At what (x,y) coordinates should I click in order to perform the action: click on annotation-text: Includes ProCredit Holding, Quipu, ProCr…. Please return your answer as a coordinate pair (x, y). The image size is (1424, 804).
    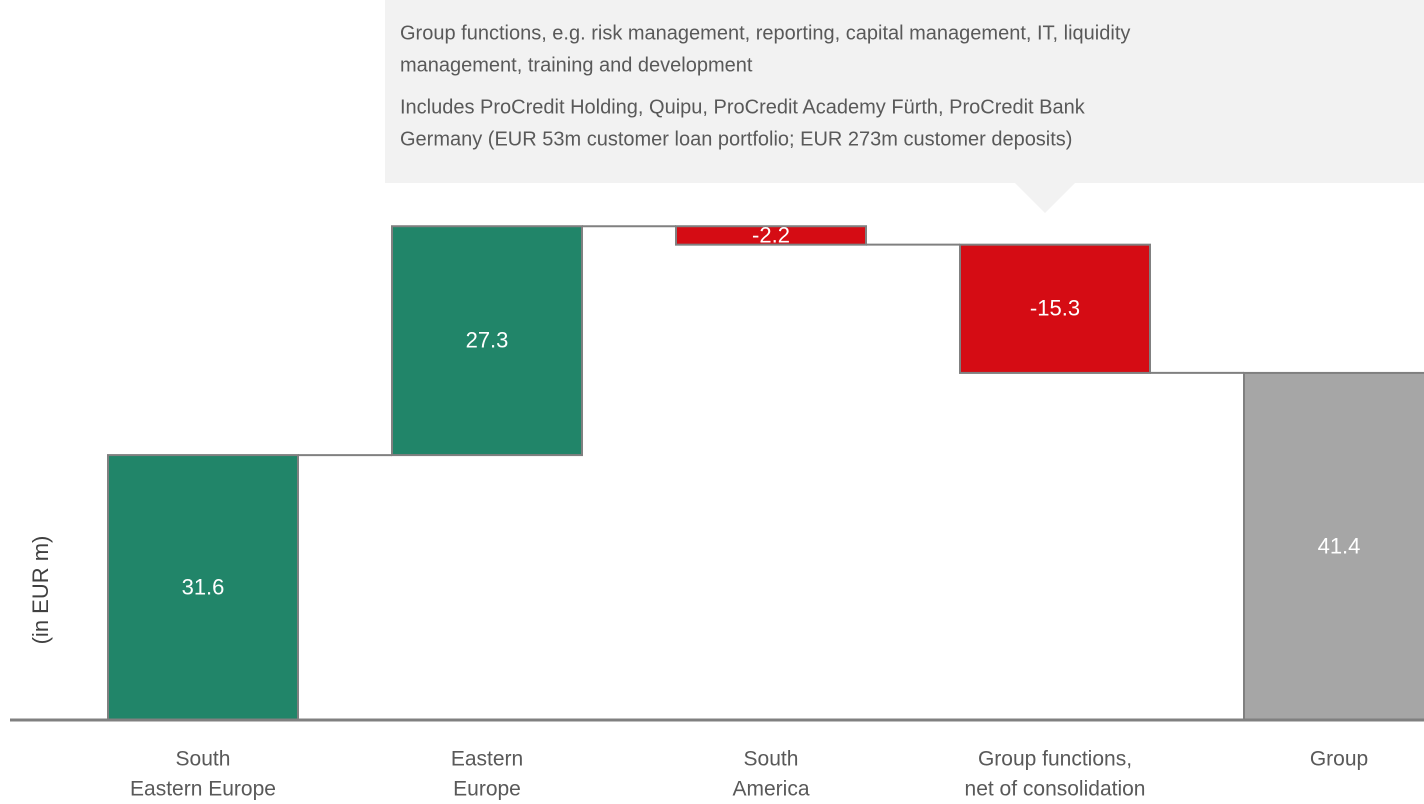
    Looking at the image, I should click on (743, 107).